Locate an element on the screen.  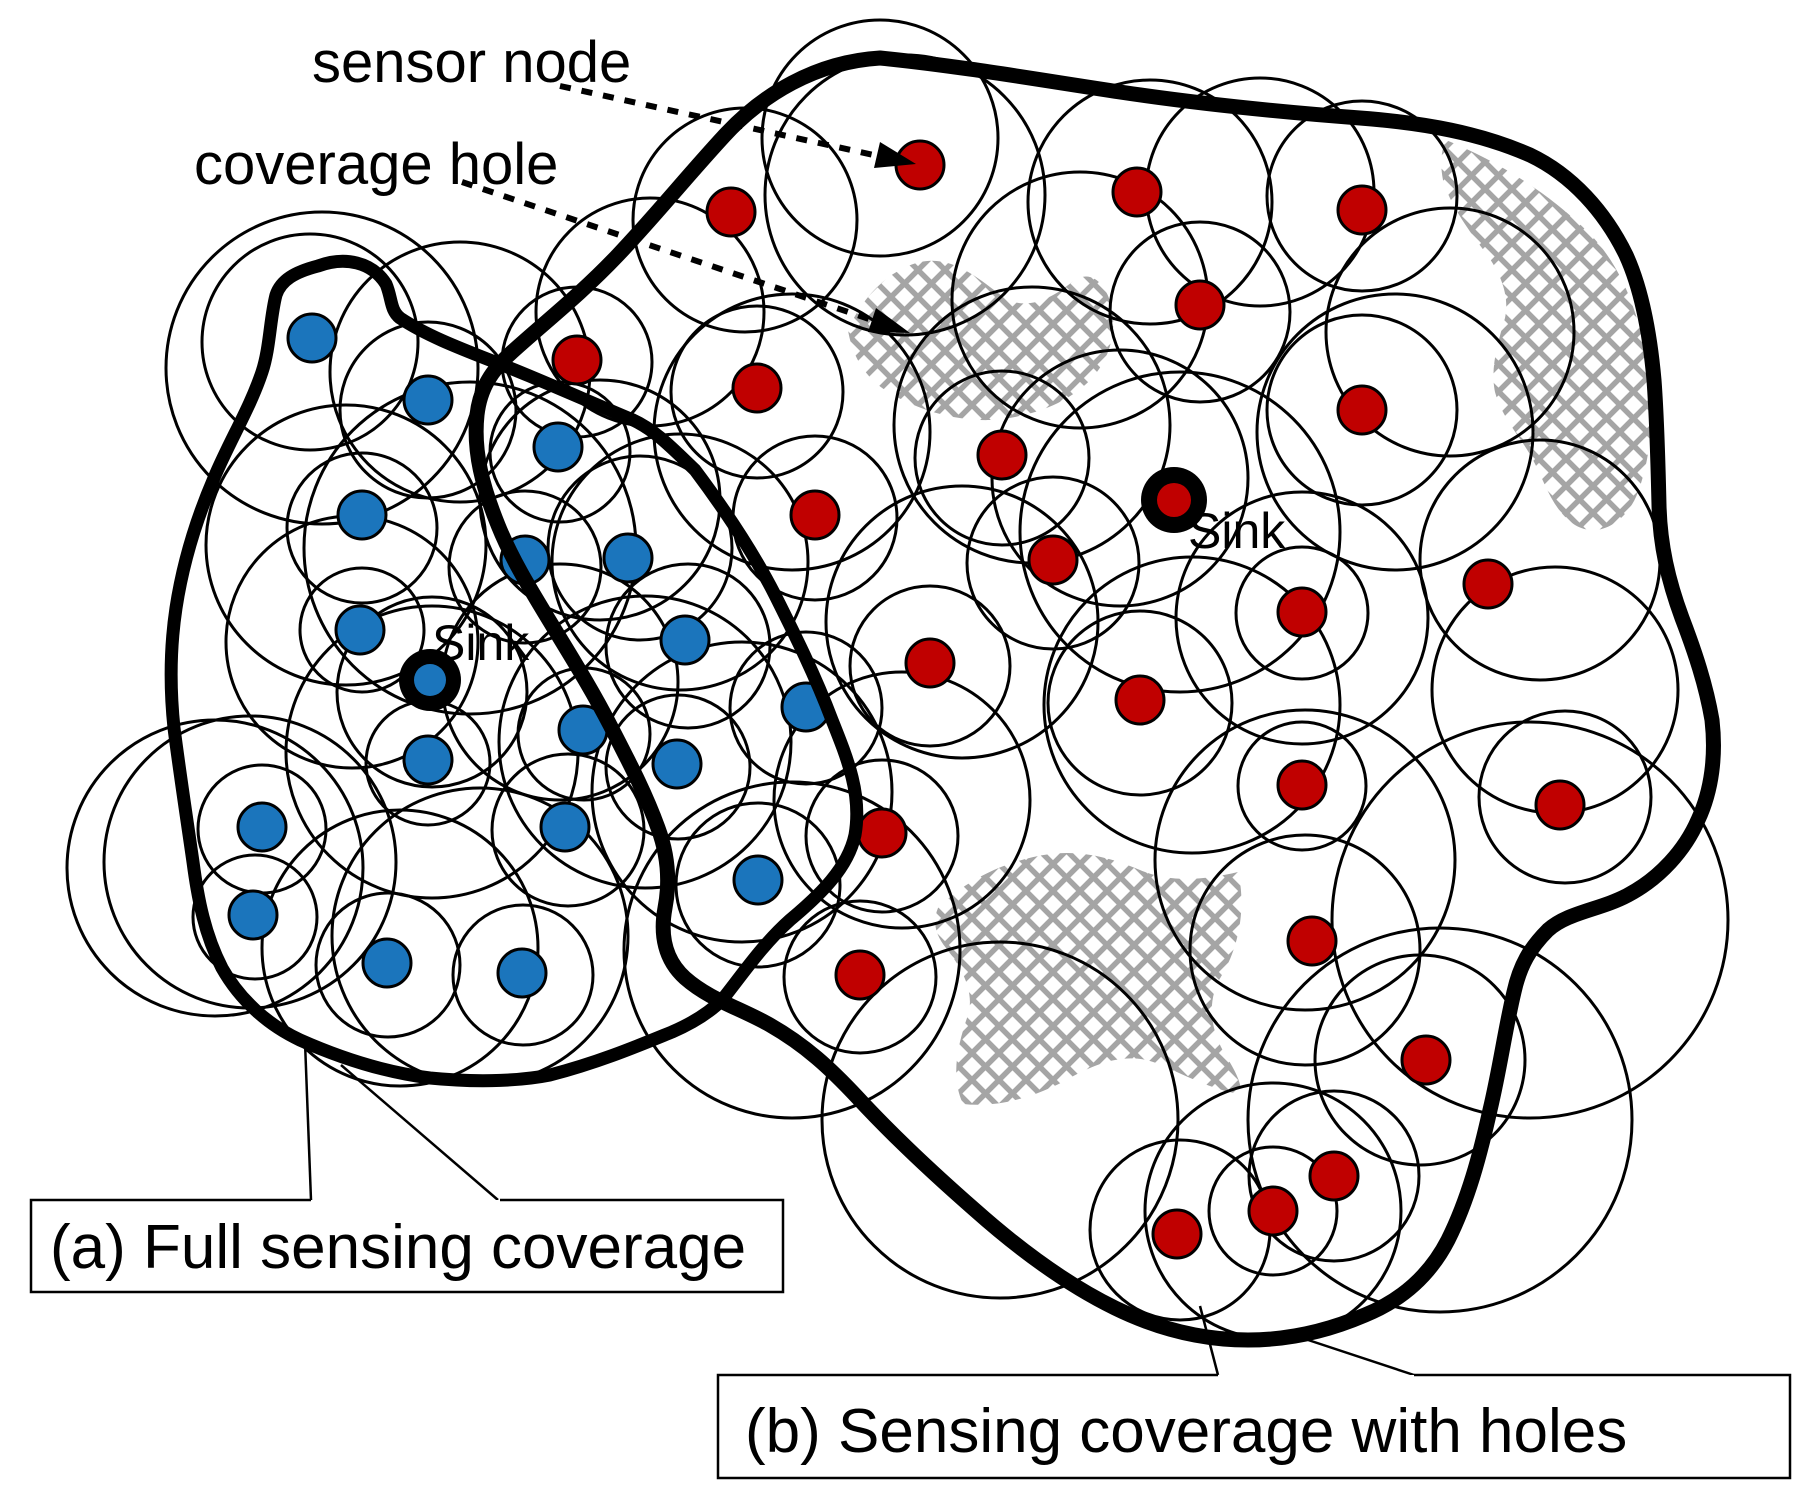
caption-a-box is located at coordinates (407, 1246).